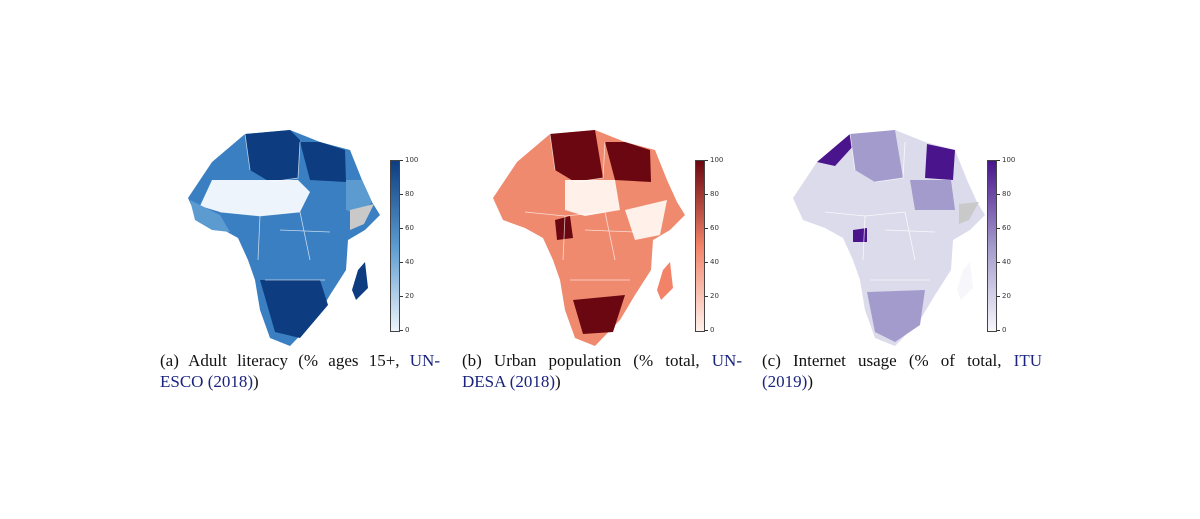 The image size is (1200, 519). I want to click on region-algeria-mid, so click(876, 156).